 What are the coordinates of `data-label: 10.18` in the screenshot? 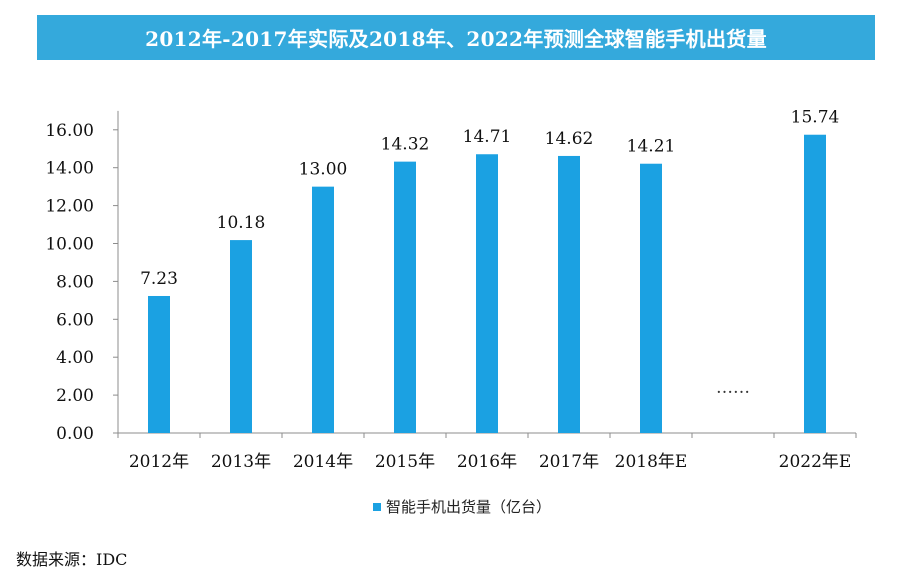 It's located at (241, 223).